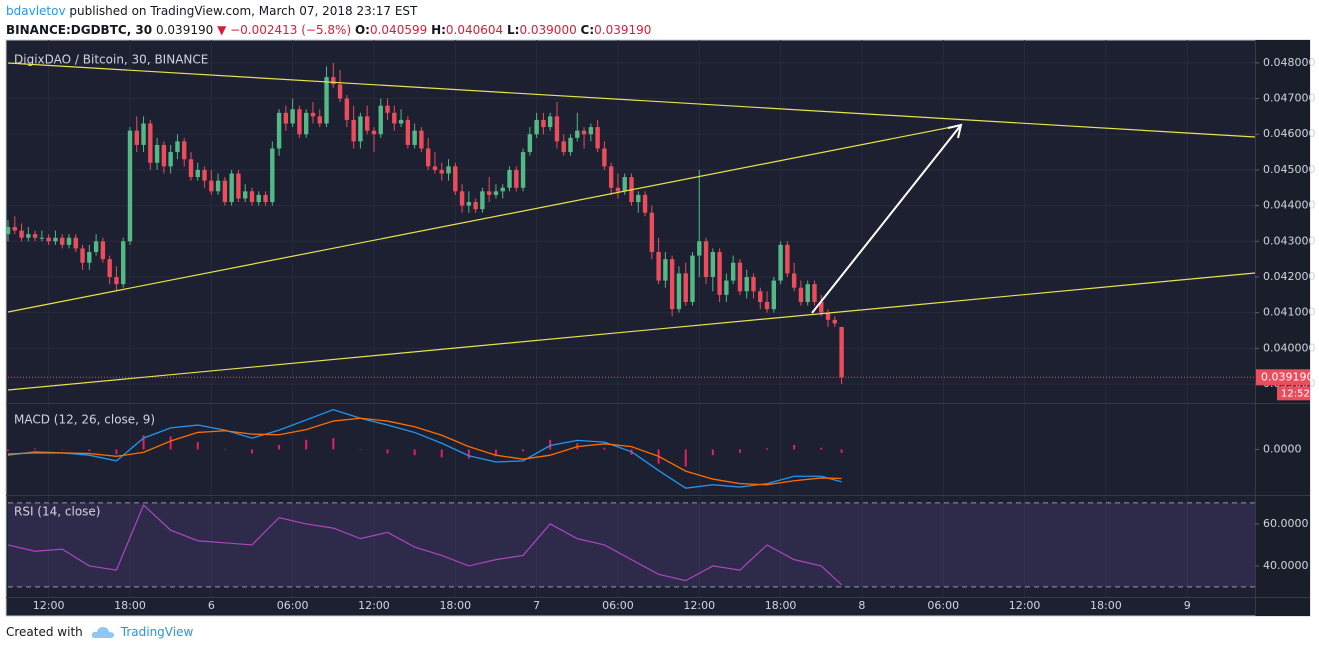 The image size is (1319, 652). Describe the element at coordinates (631, 544) in the screenshot. I see `band-fill` at that location.